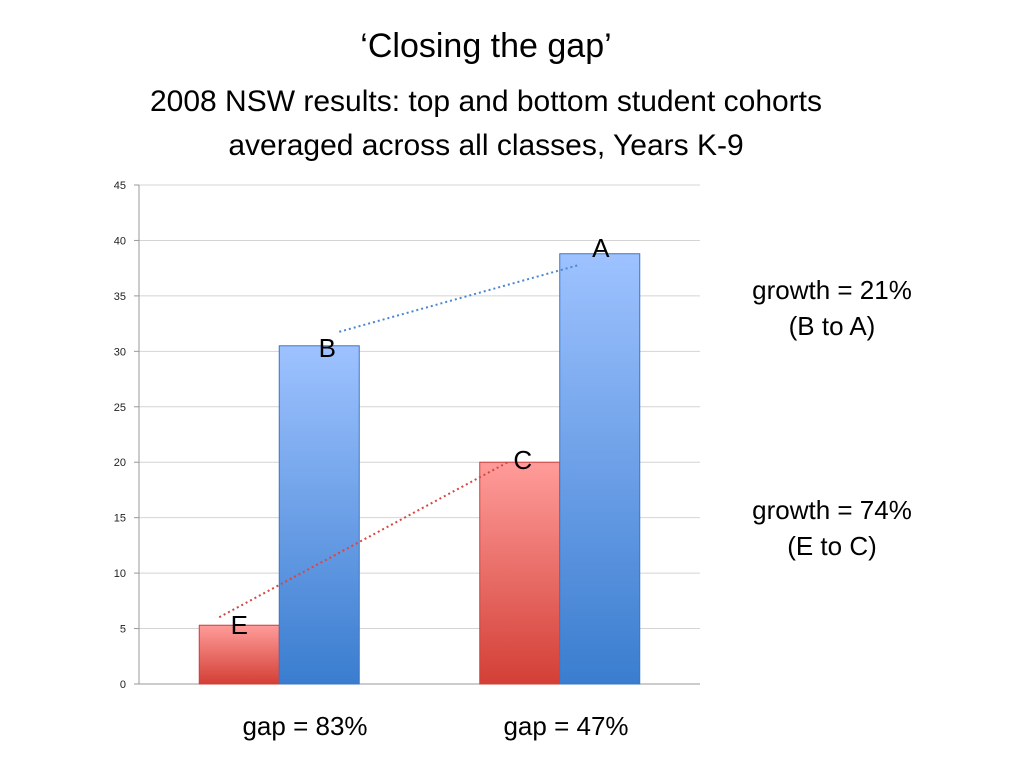  I want to click on point-label-e: E, so click(239, 625).